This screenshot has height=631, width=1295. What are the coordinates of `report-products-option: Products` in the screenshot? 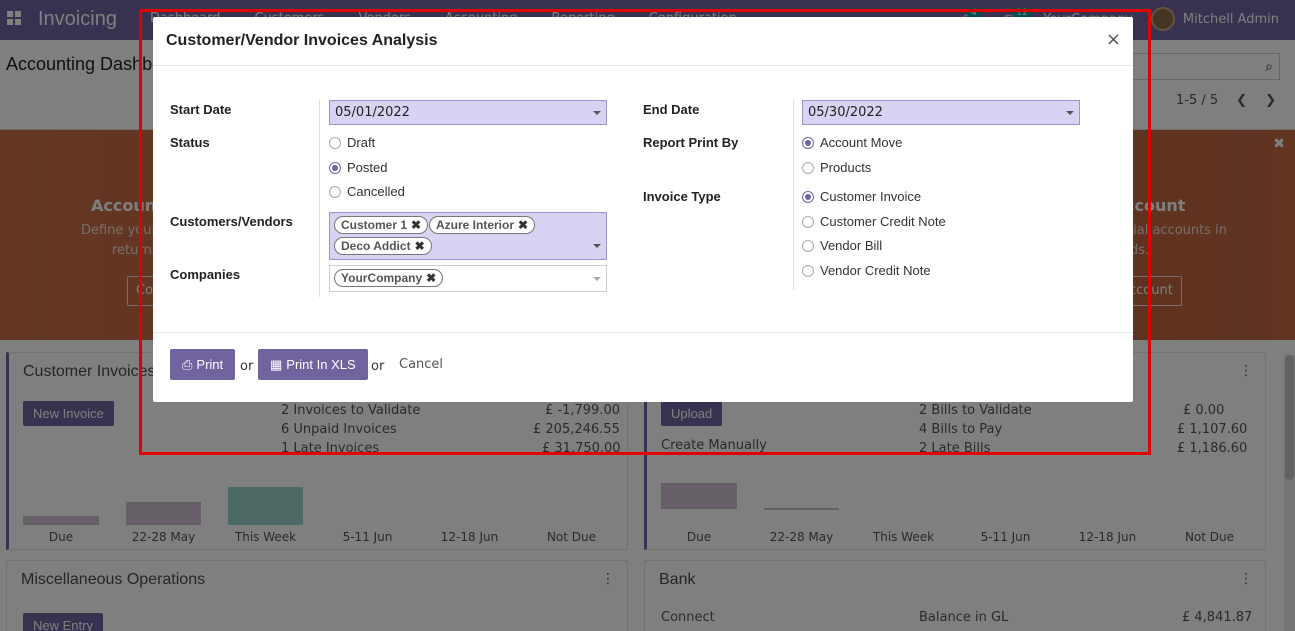 It's located at (836, 167).